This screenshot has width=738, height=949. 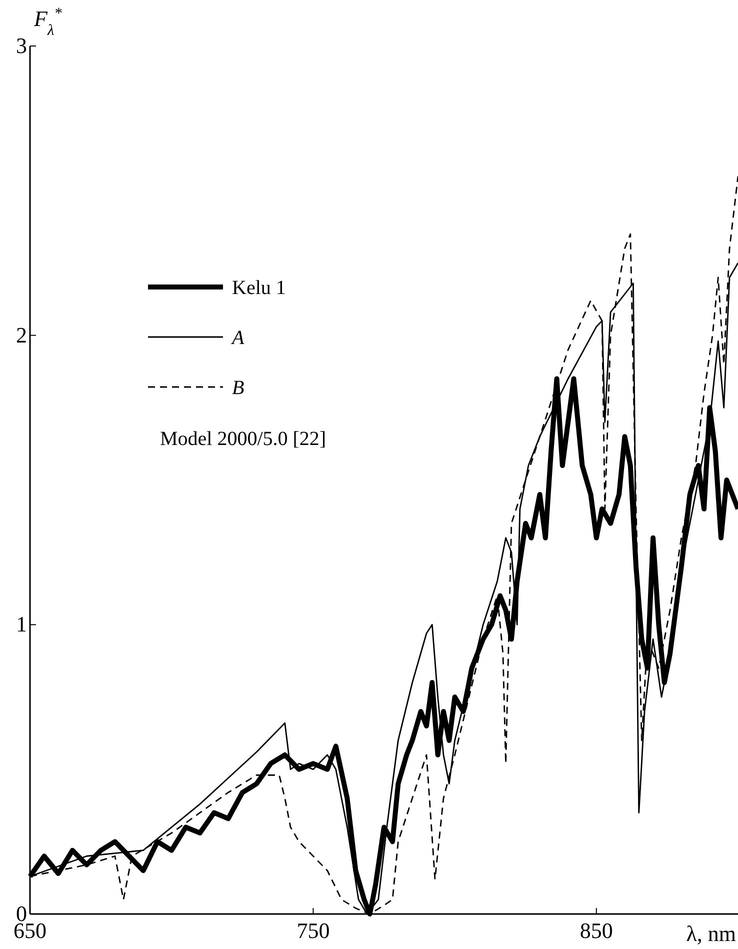 I want to click on y-tick-label: 2, so click(x=21, y=335).